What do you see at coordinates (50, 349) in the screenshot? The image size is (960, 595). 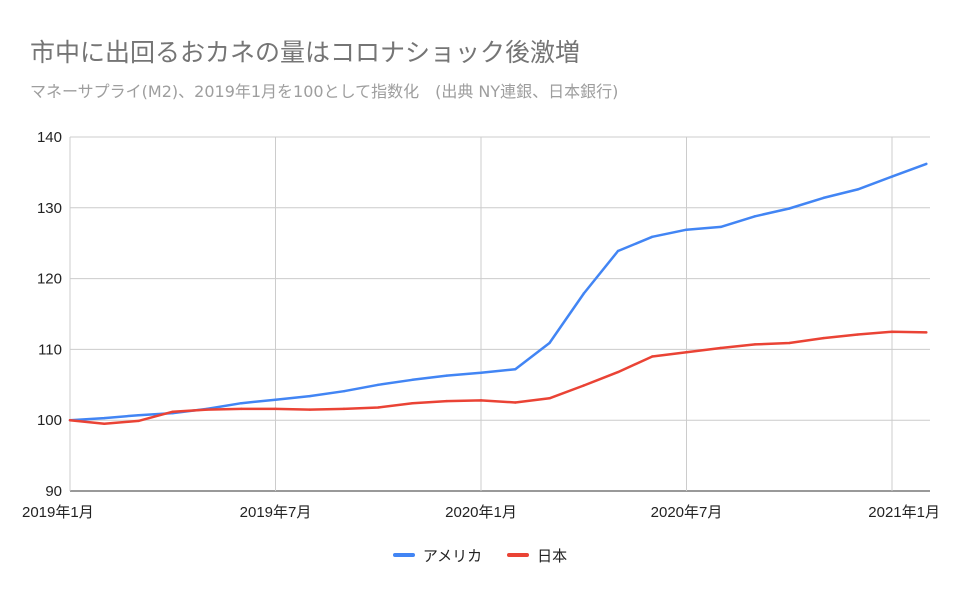 I see `y-tick-label-110: 110` at bounding box center [50, 349].